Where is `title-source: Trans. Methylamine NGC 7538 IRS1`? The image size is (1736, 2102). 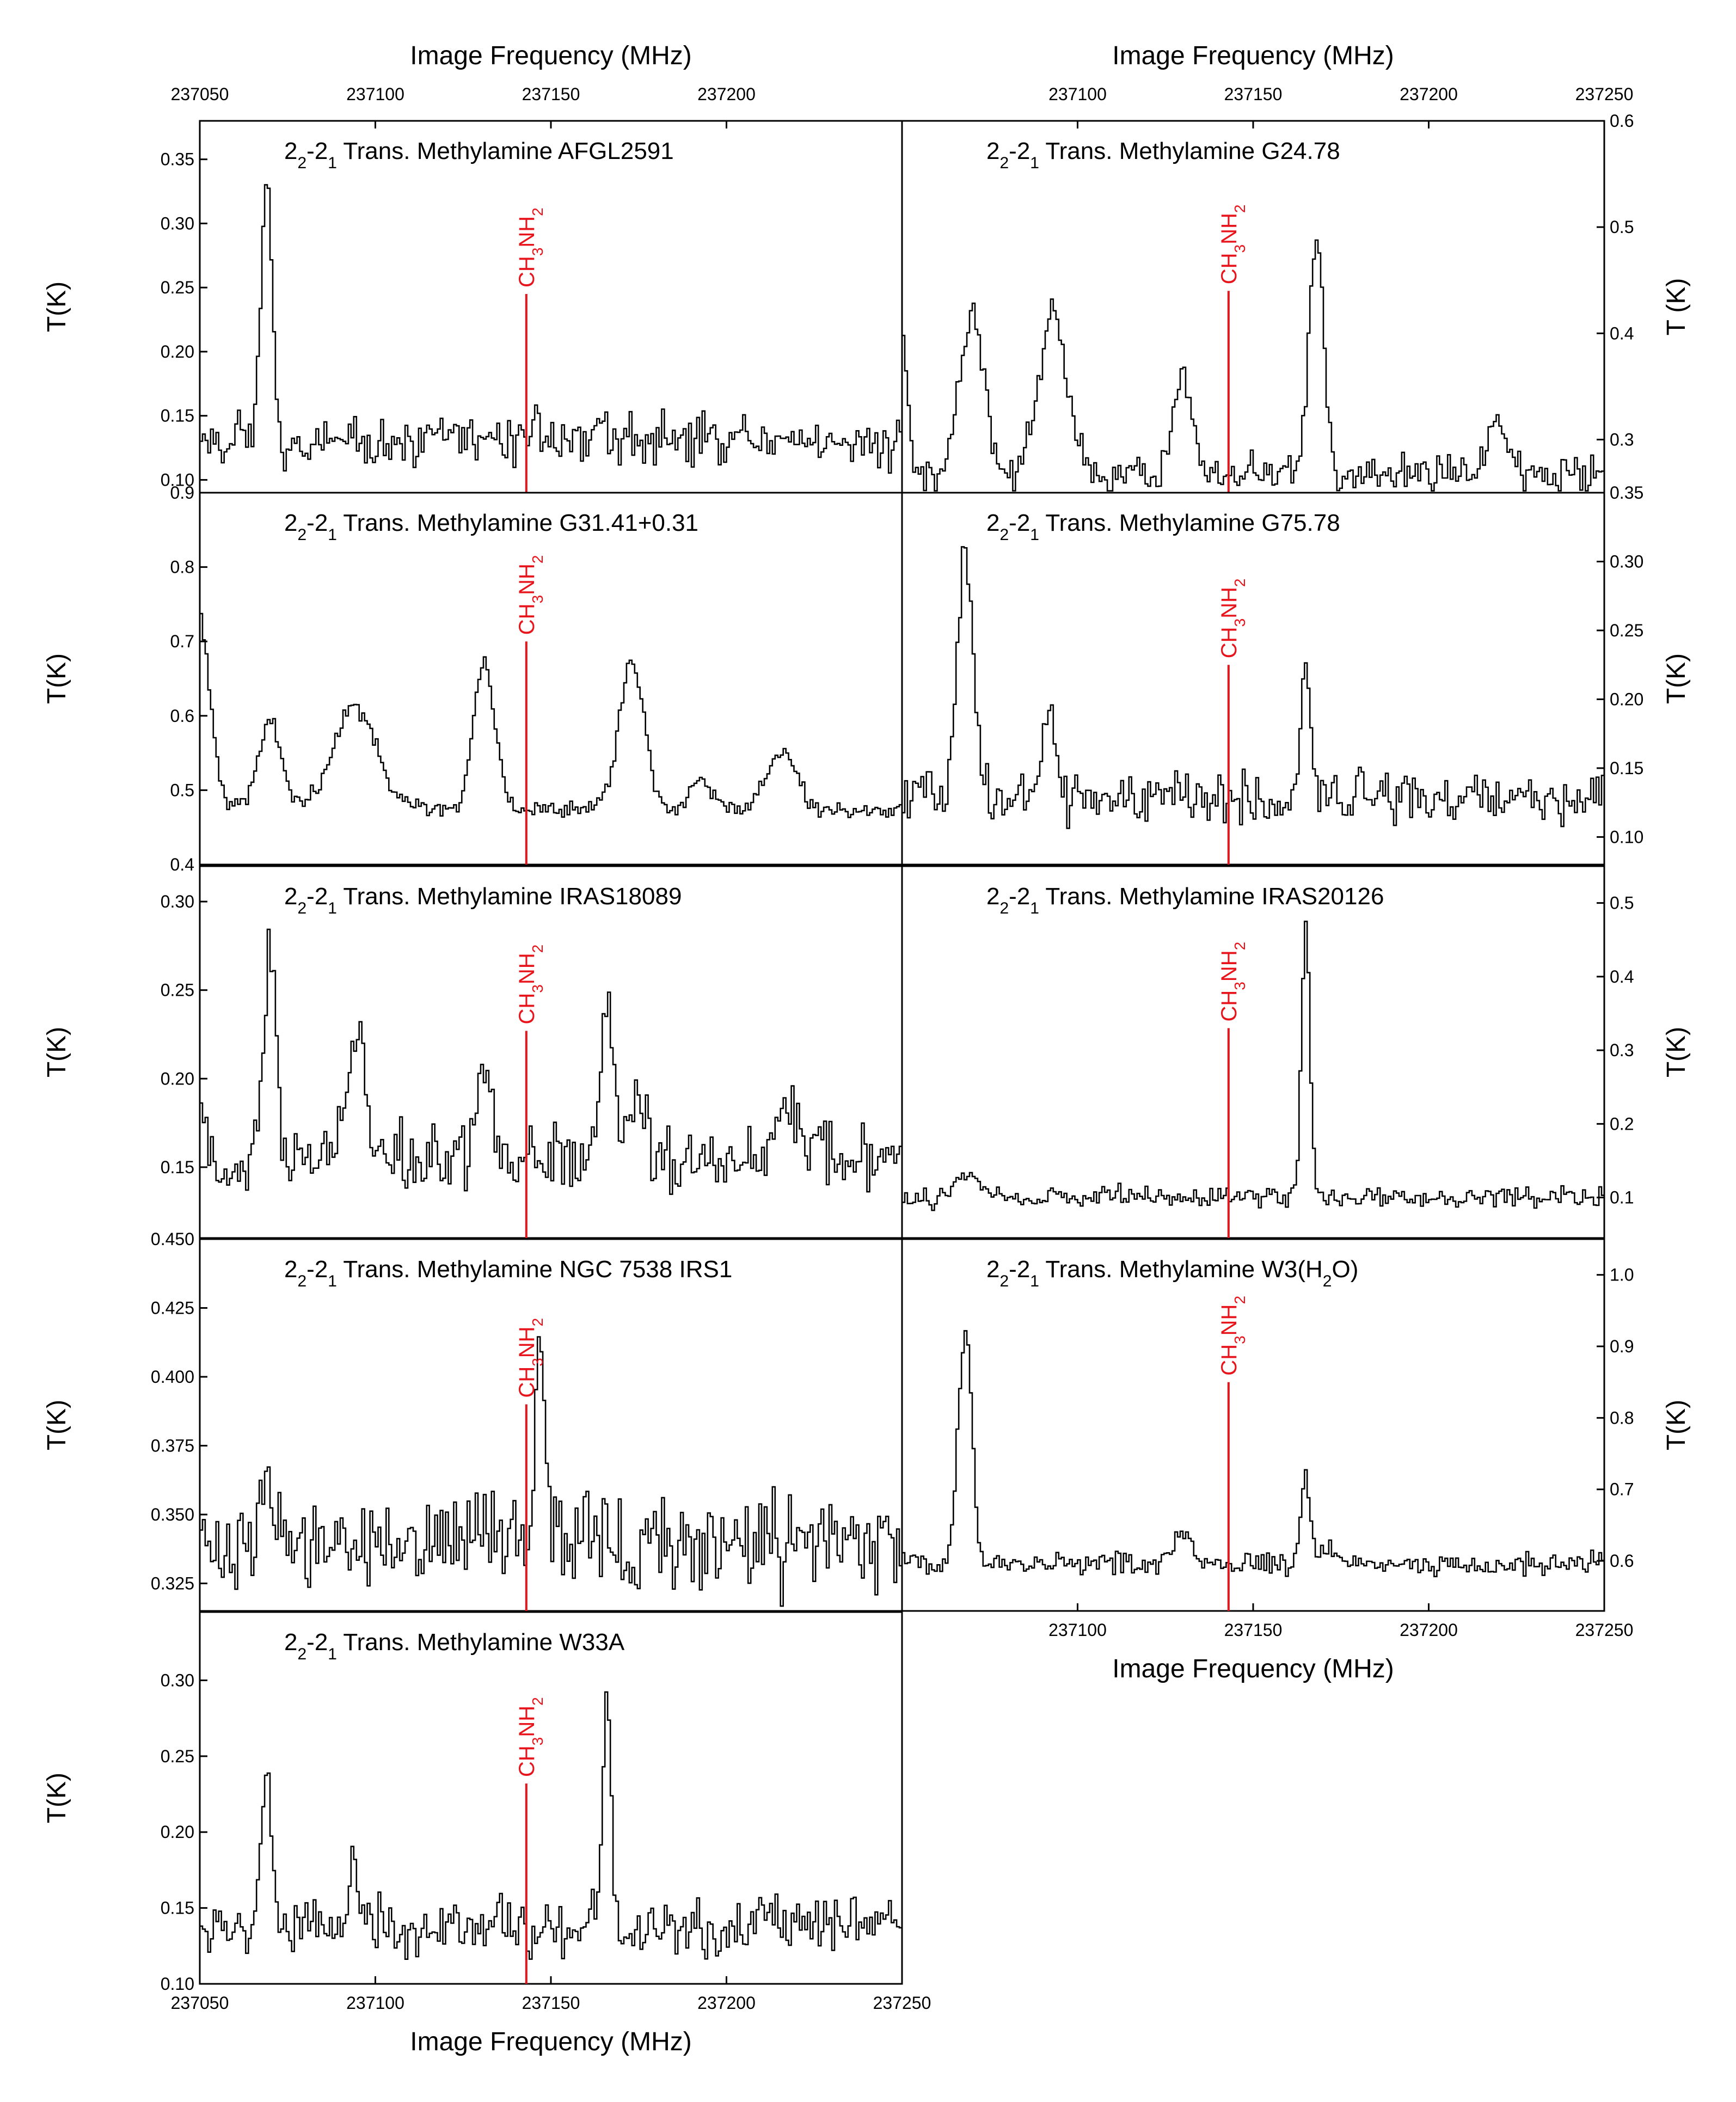
title-source: Trans. Methylamine NGC 7538 IRS1 is located at coordinates (534, 1269).